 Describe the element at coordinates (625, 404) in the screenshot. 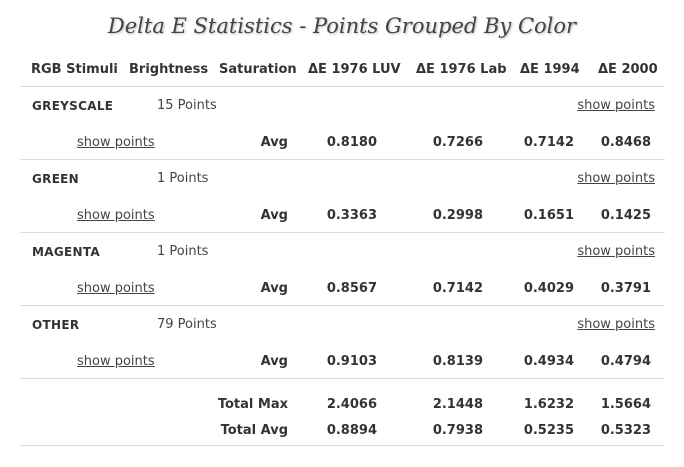

I see `max-de2000: 1.5664` at that location.